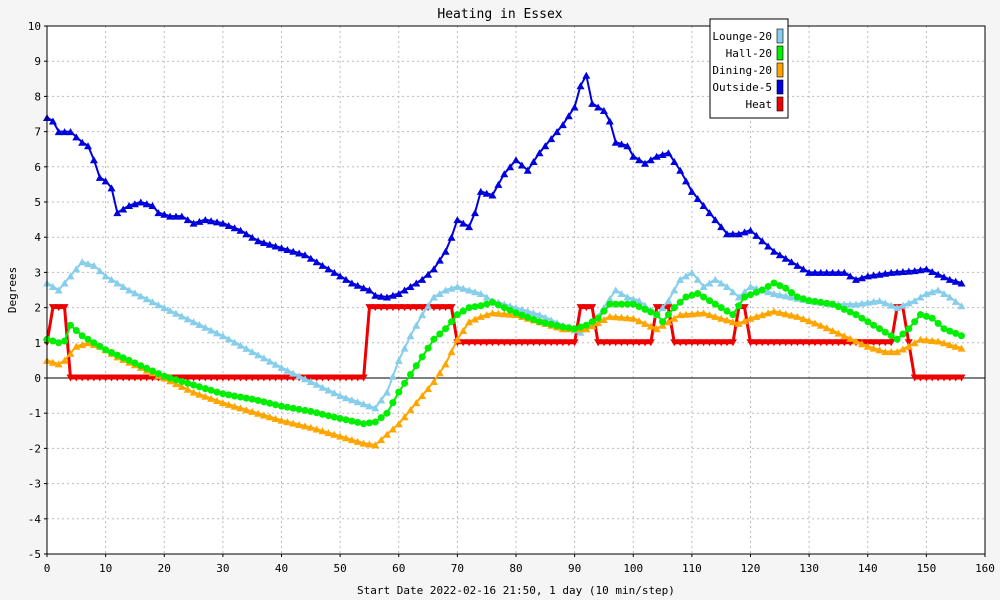 The width and height of the screenshot is (1000, 600). Describe the element at coordinates (780, 53) in the screenshot. I see `legend-swatch` at that location.